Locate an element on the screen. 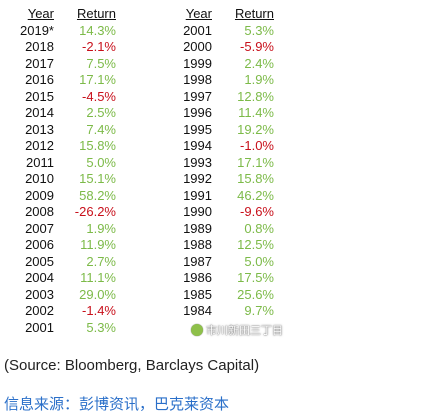  watermark: 市川新田三丁目 is located at coordinates (237, 330).